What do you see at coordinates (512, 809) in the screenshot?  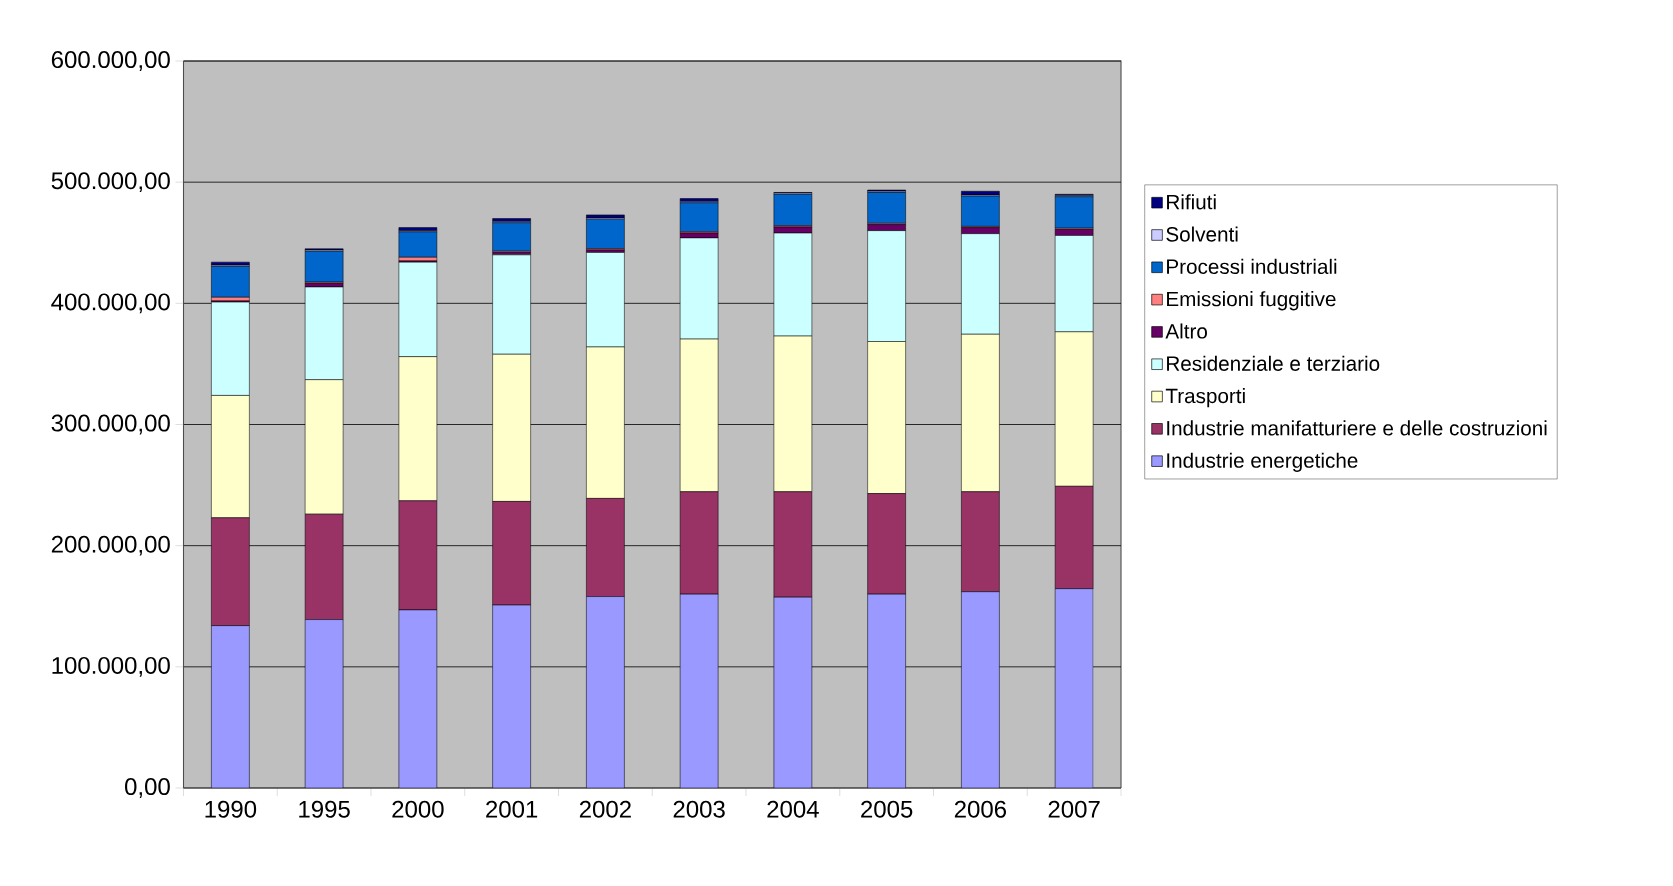 I see `x-tick-label: 2001` at bounding box center [512, 809].